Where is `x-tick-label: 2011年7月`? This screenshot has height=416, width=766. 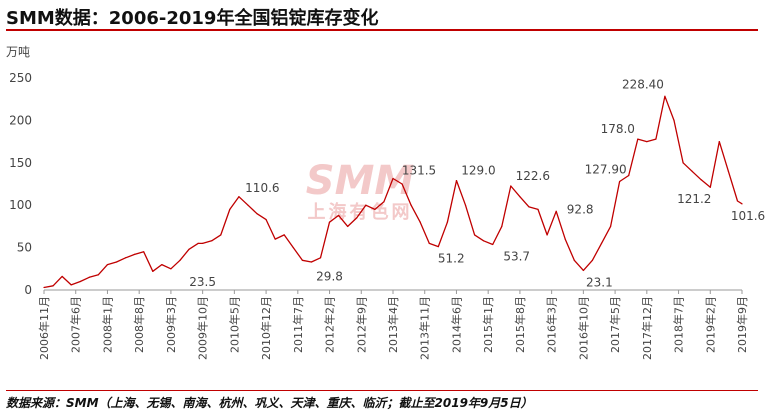 x-tick-label: 2011年7月 is located at coordinates (298, 324).